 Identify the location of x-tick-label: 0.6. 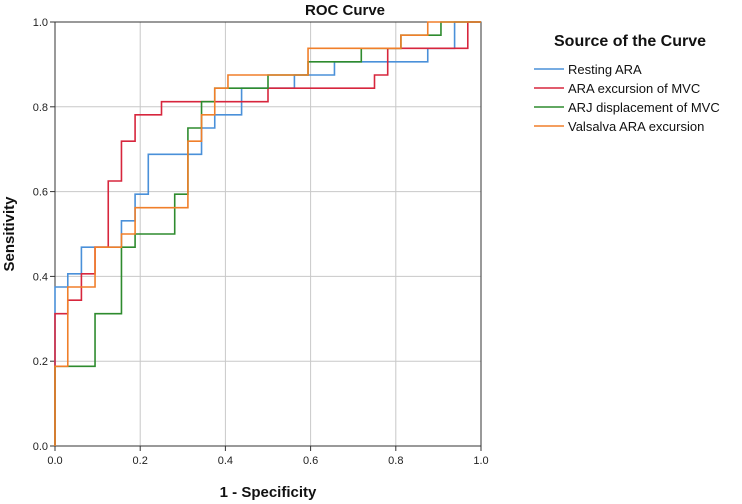
(310, 461).